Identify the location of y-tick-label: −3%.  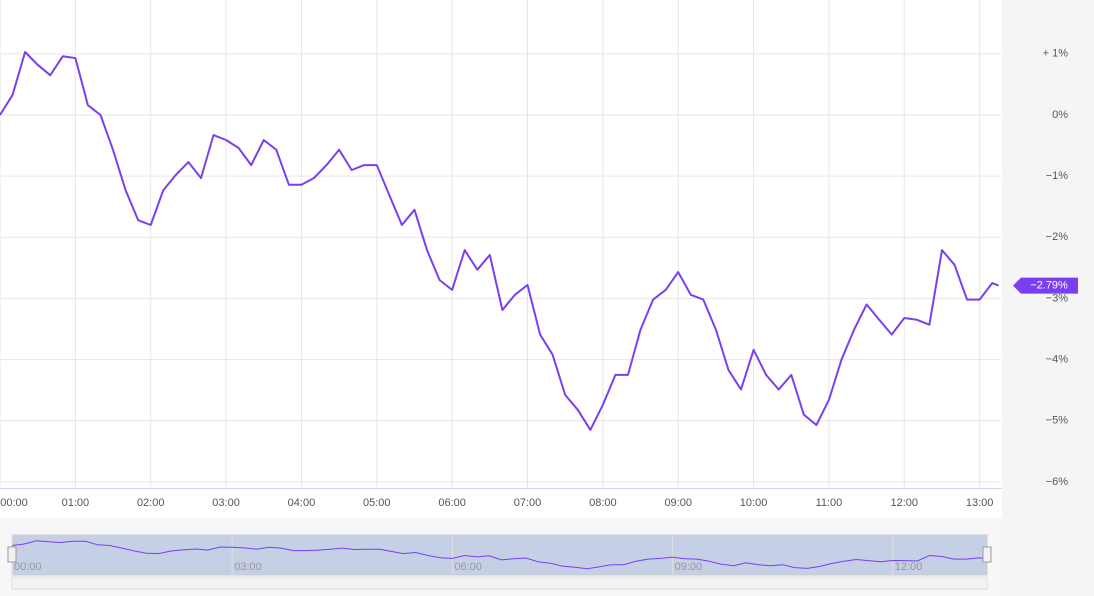
(1057, 298).